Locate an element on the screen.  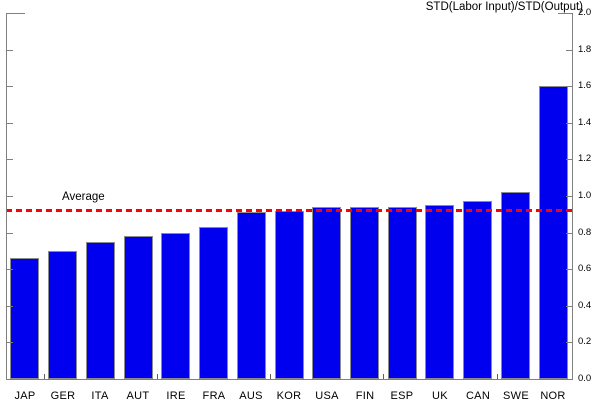
x-tick-label-ger: GER is located at coordinates (63, 396).